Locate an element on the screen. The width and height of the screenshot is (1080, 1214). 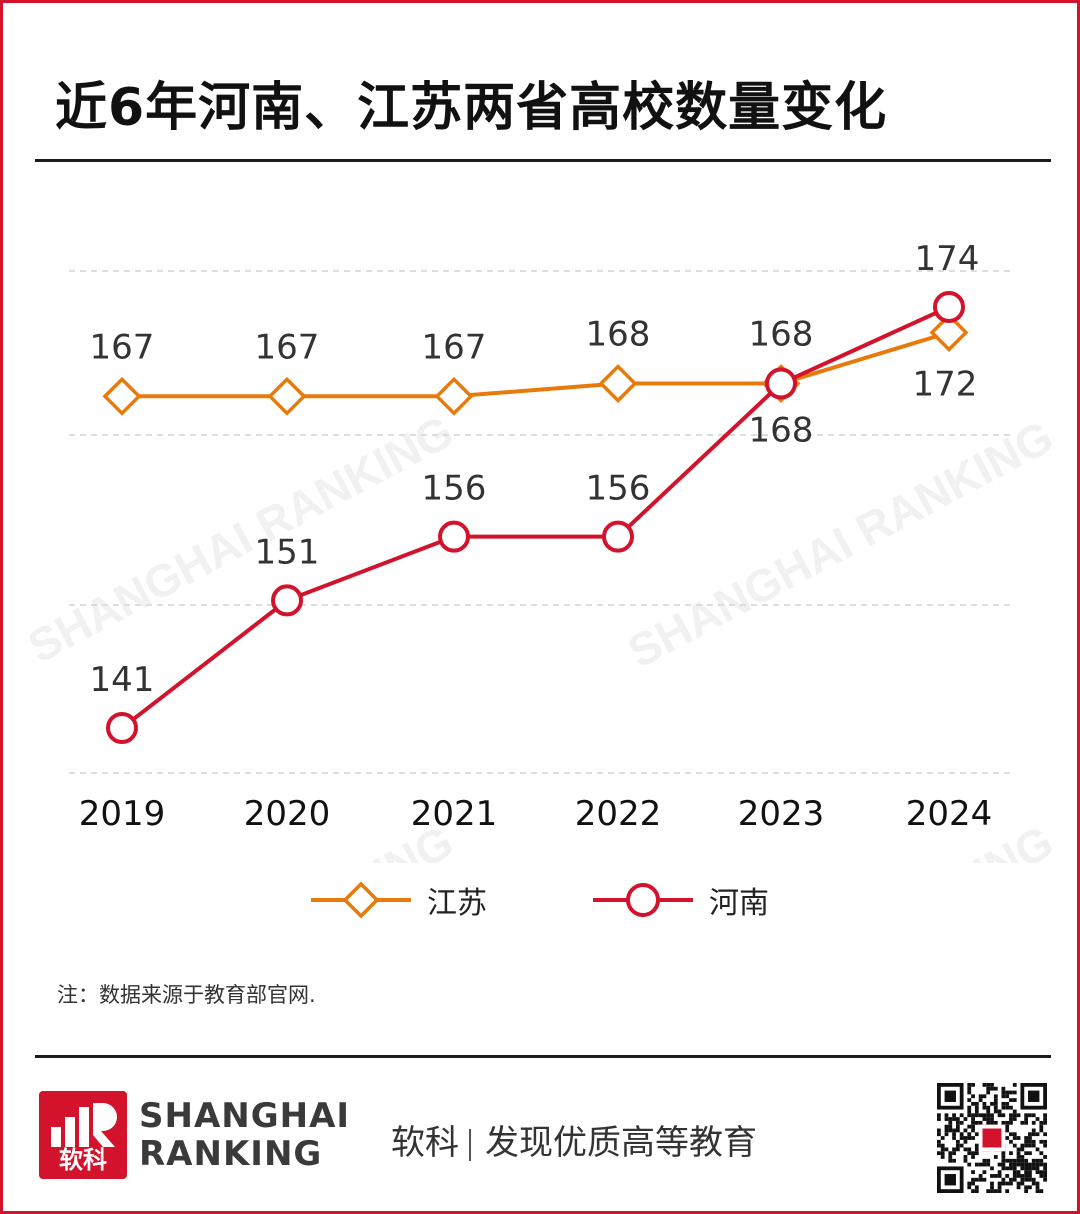
data-point-jiangsu is located at coordinates (949, 332).